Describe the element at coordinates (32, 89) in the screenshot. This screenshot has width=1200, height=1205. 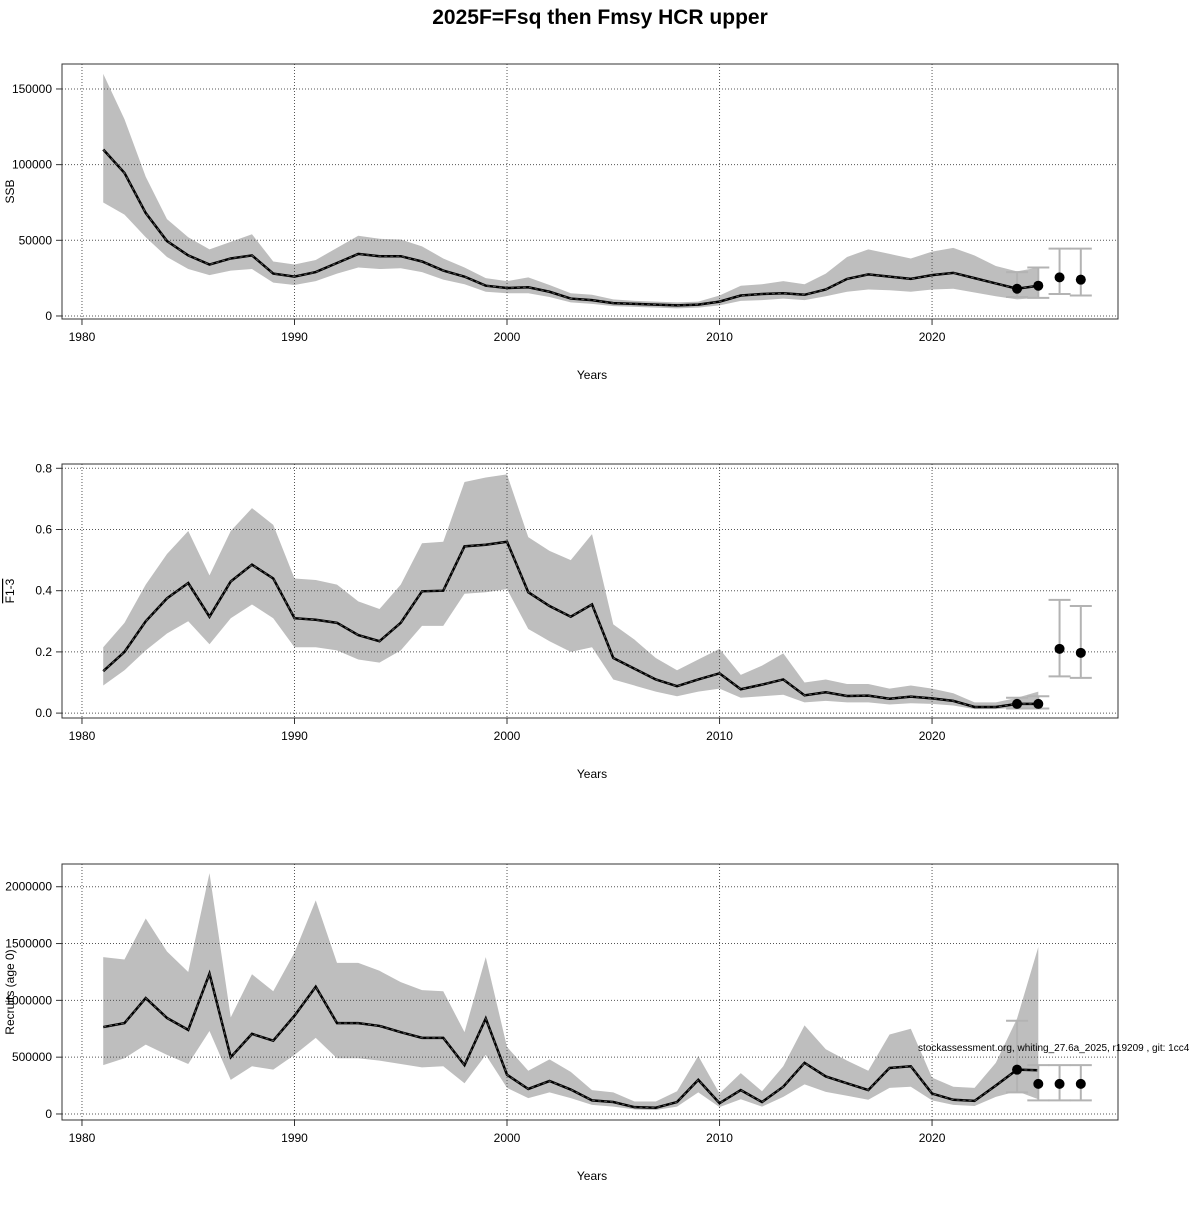
I see `y-tick-label: 150000` at that location.